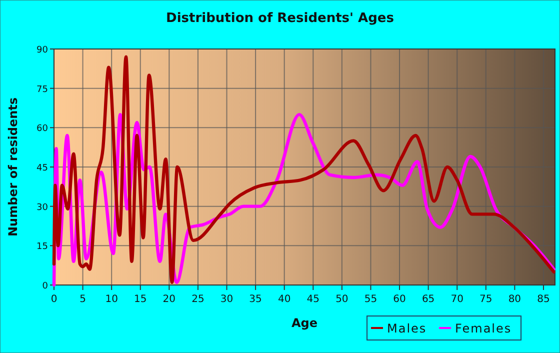 This screenshot has height=353, width=560. I want to click on y-tick-label: 15, so click(42, 247).